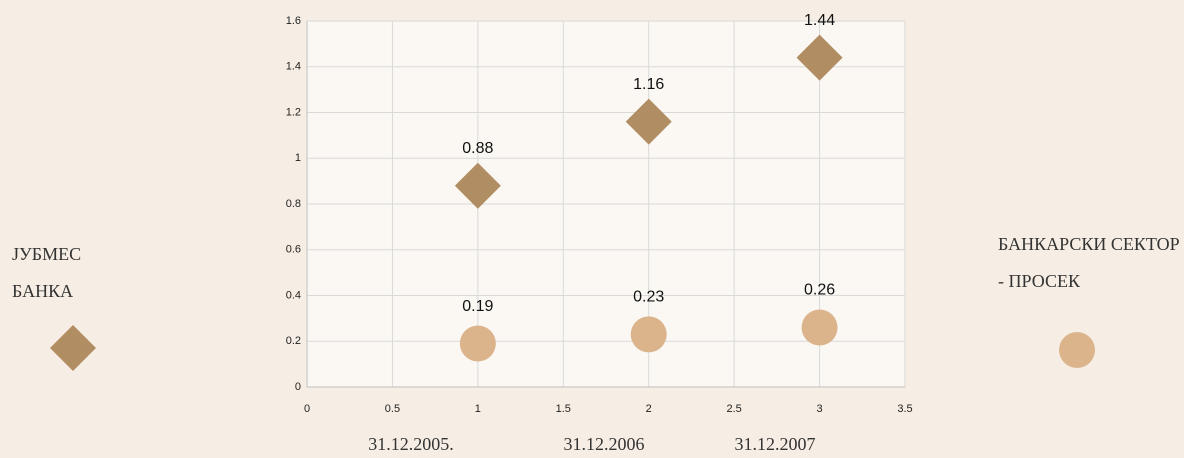 Image resolution: width=1184 pixels, height=458 pixels. Describe the element at coordinates (904, 409) in the screenshot. I see `x-tick-label: 3.5` at that location.